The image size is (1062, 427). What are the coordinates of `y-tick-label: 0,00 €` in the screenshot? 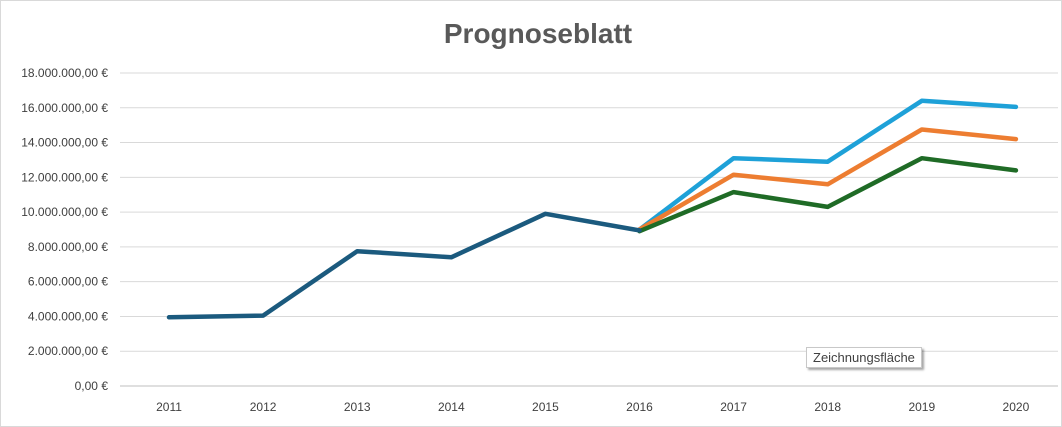 It's located at (92, 386).